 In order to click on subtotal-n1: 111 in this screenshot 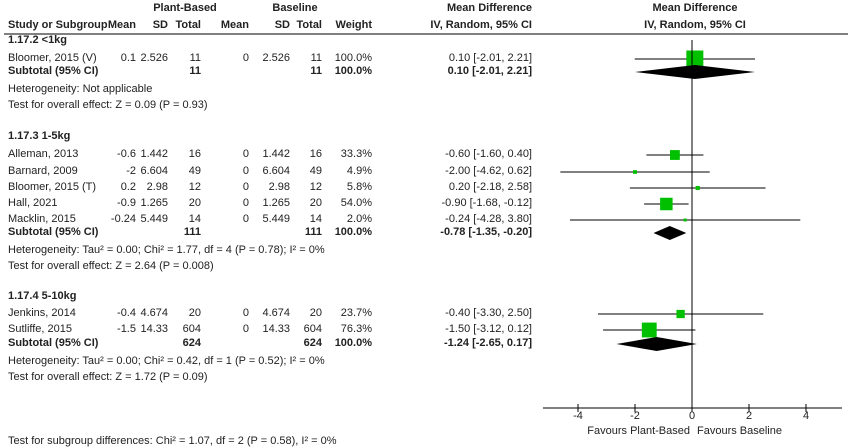, I will do `click(192, 232)`.